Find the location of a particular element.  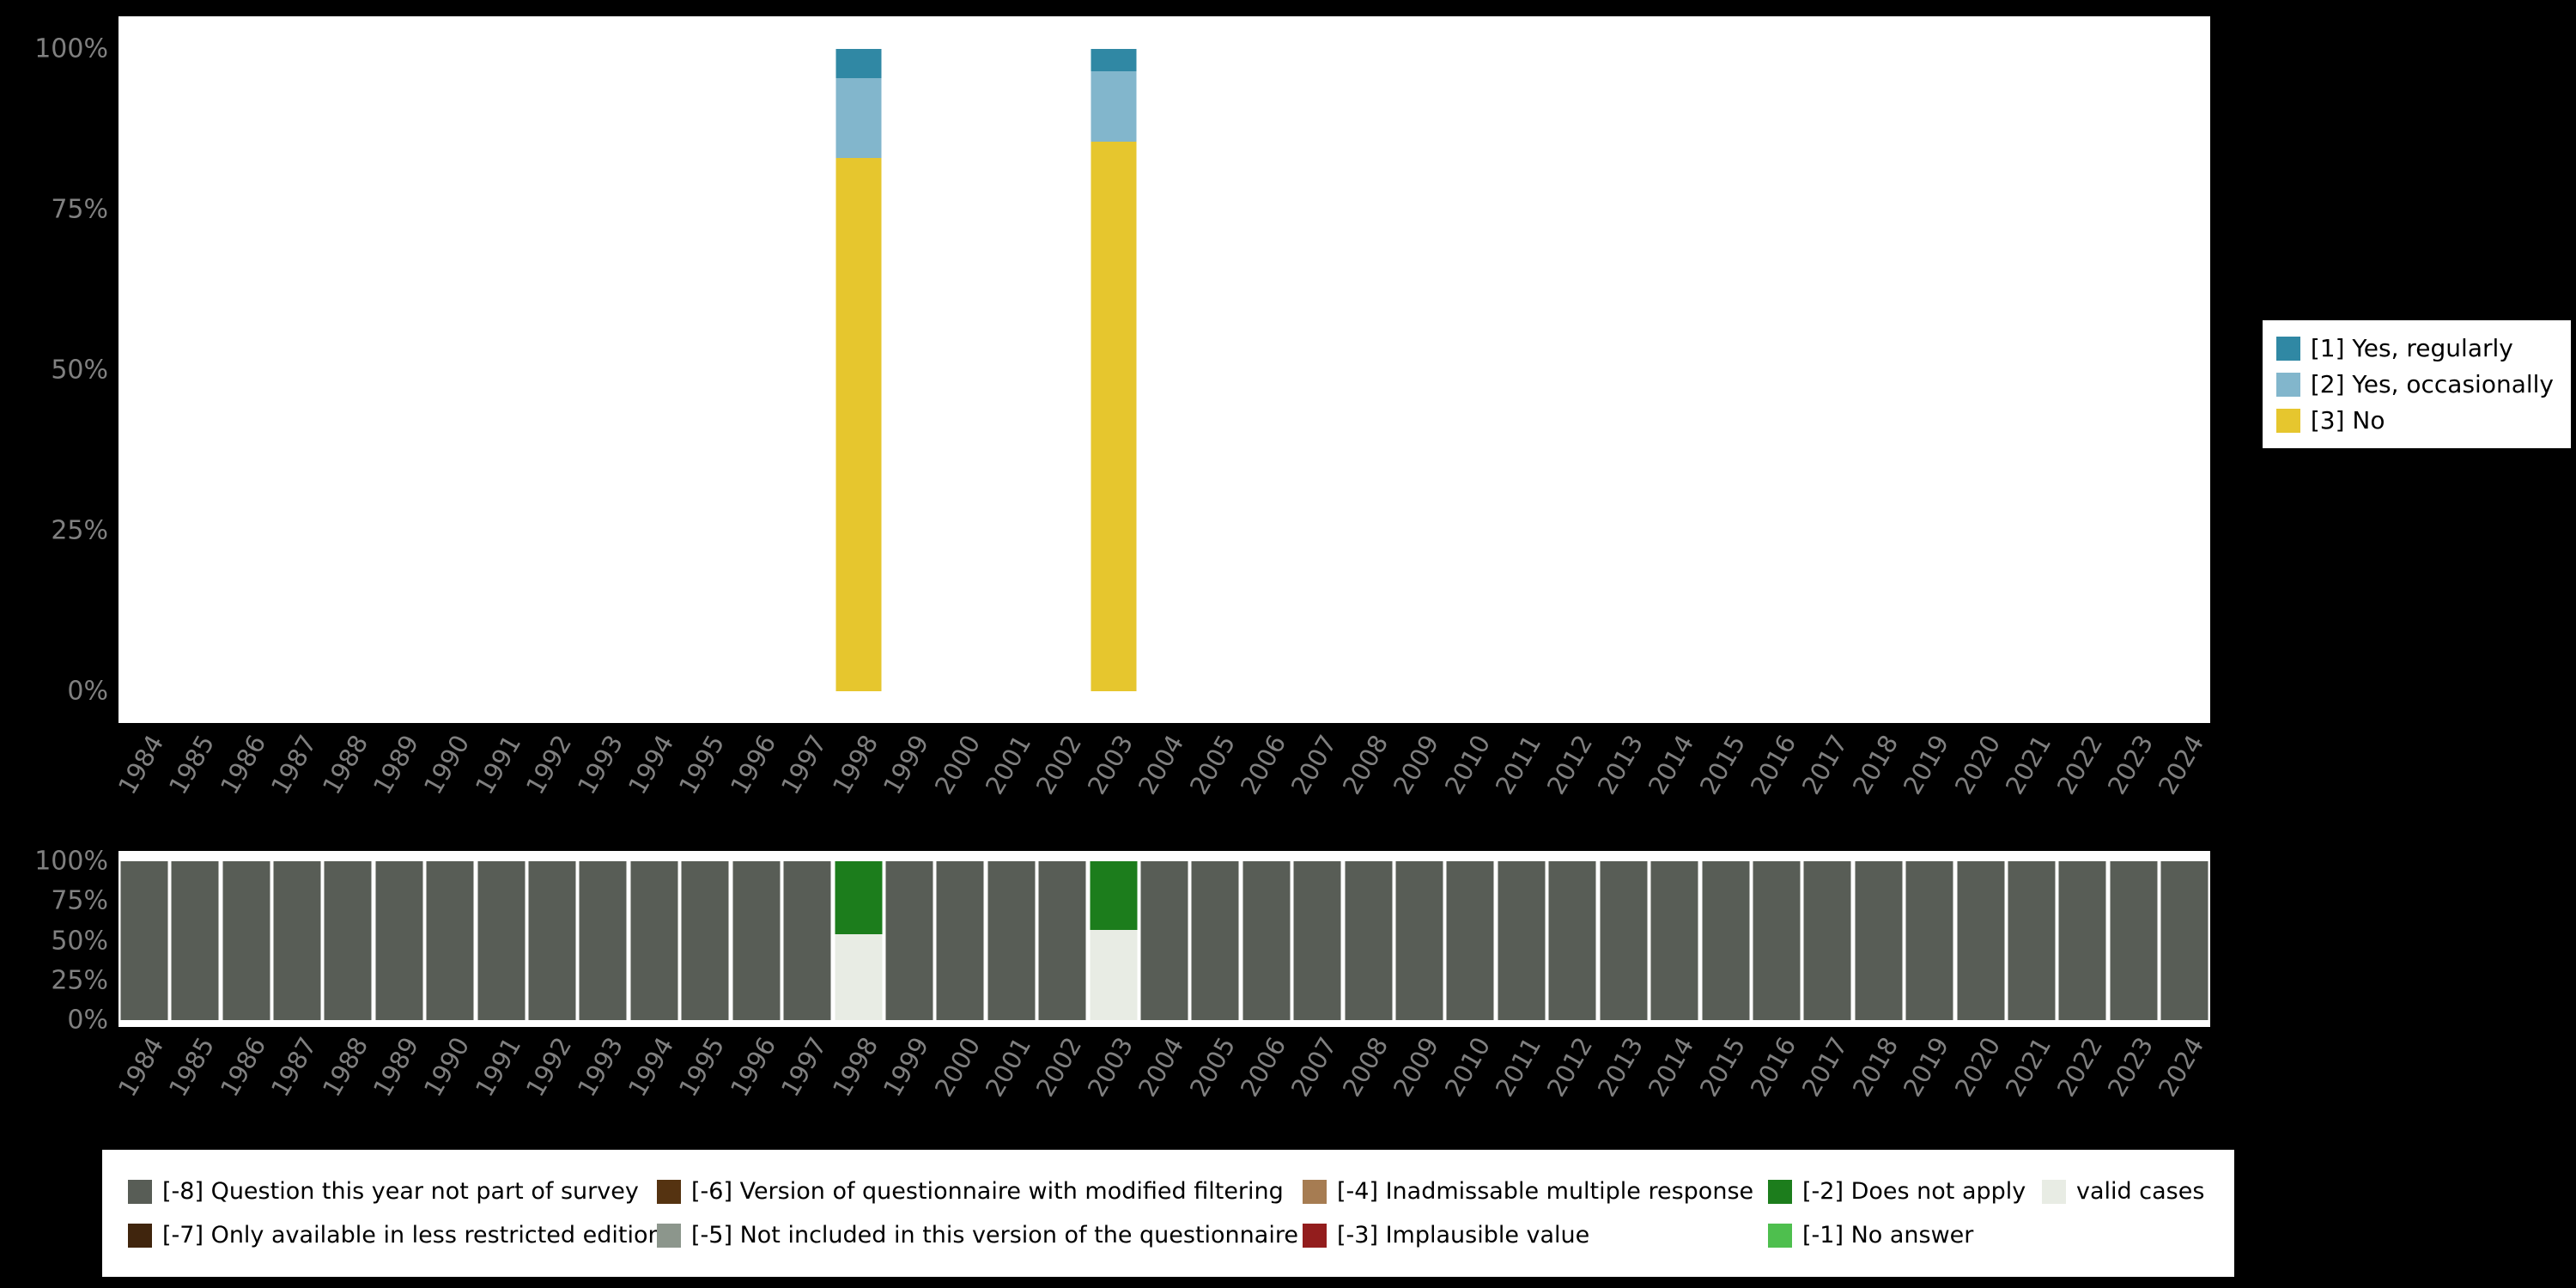

missing-ytick-label: 25% is located at coordinates (79, 980).